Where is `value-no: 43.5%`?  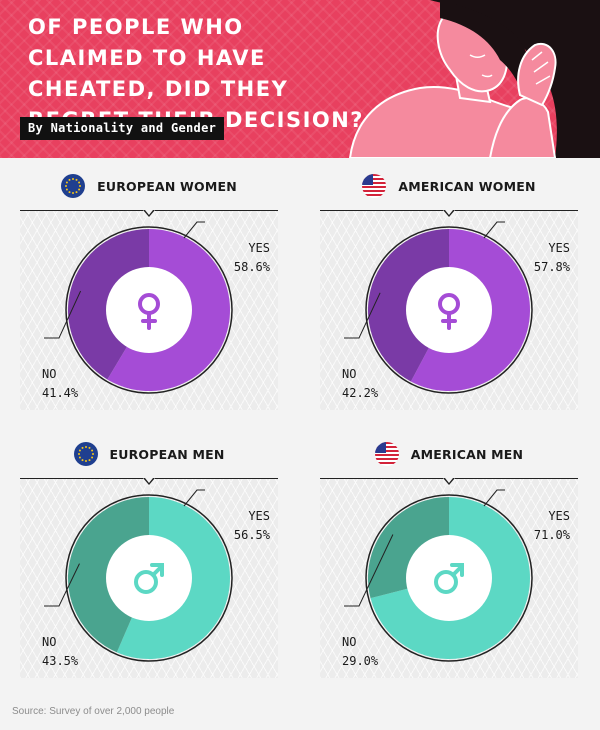 value-no: 43.5% is located at coordinates (60, 661).